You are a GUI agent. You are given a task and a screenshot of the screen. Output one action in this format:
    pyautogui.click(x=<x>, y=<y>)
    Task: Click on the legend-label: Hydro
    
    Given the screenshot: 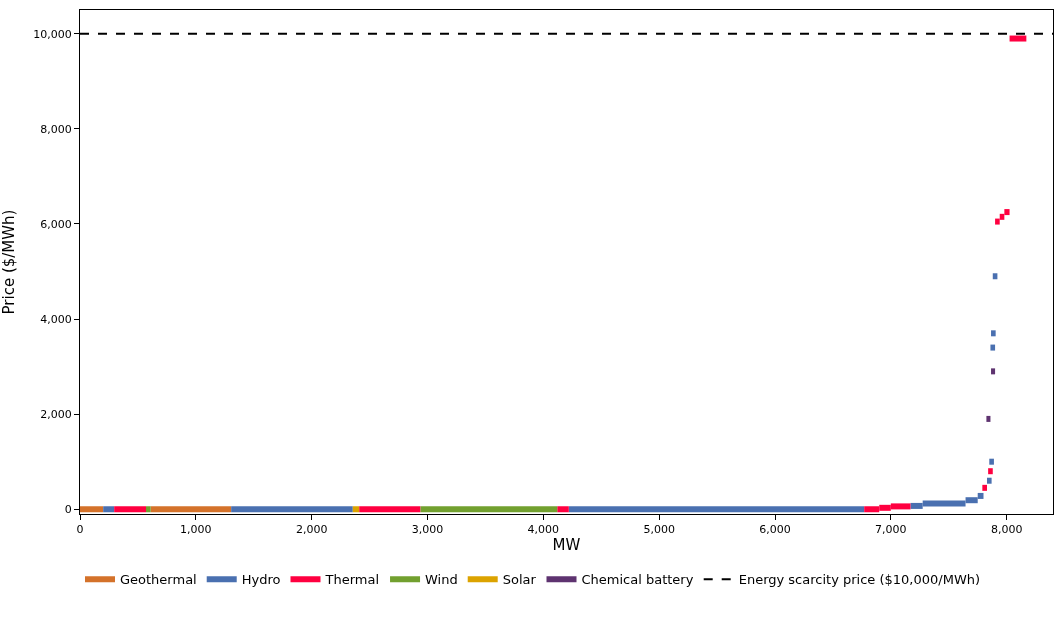 What is the action you would take?
    pyautogui.click(x=261, y=580)
    